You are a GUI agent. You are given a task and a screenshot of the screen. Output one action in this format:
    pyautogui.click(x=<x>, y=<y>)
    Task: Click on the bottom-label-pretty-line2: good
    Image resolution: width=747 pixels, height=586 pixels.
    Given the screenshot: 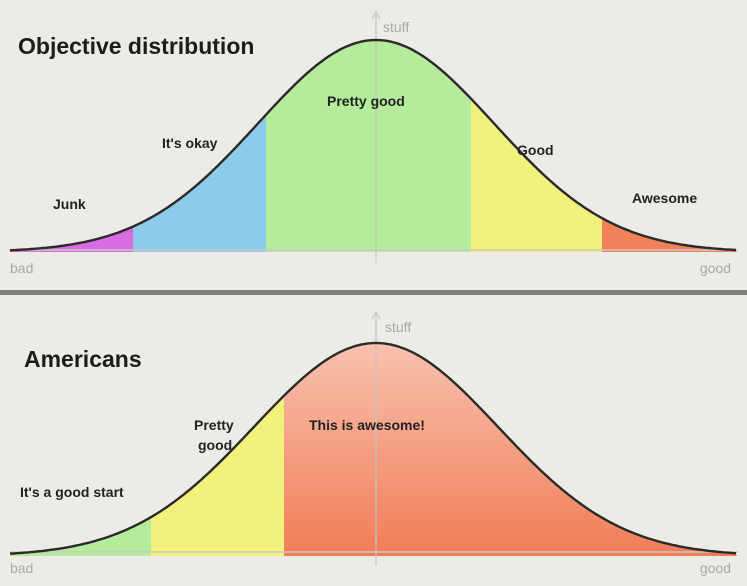 What is the action you would take?
    pyautogui.click(x=215, y=445)
    